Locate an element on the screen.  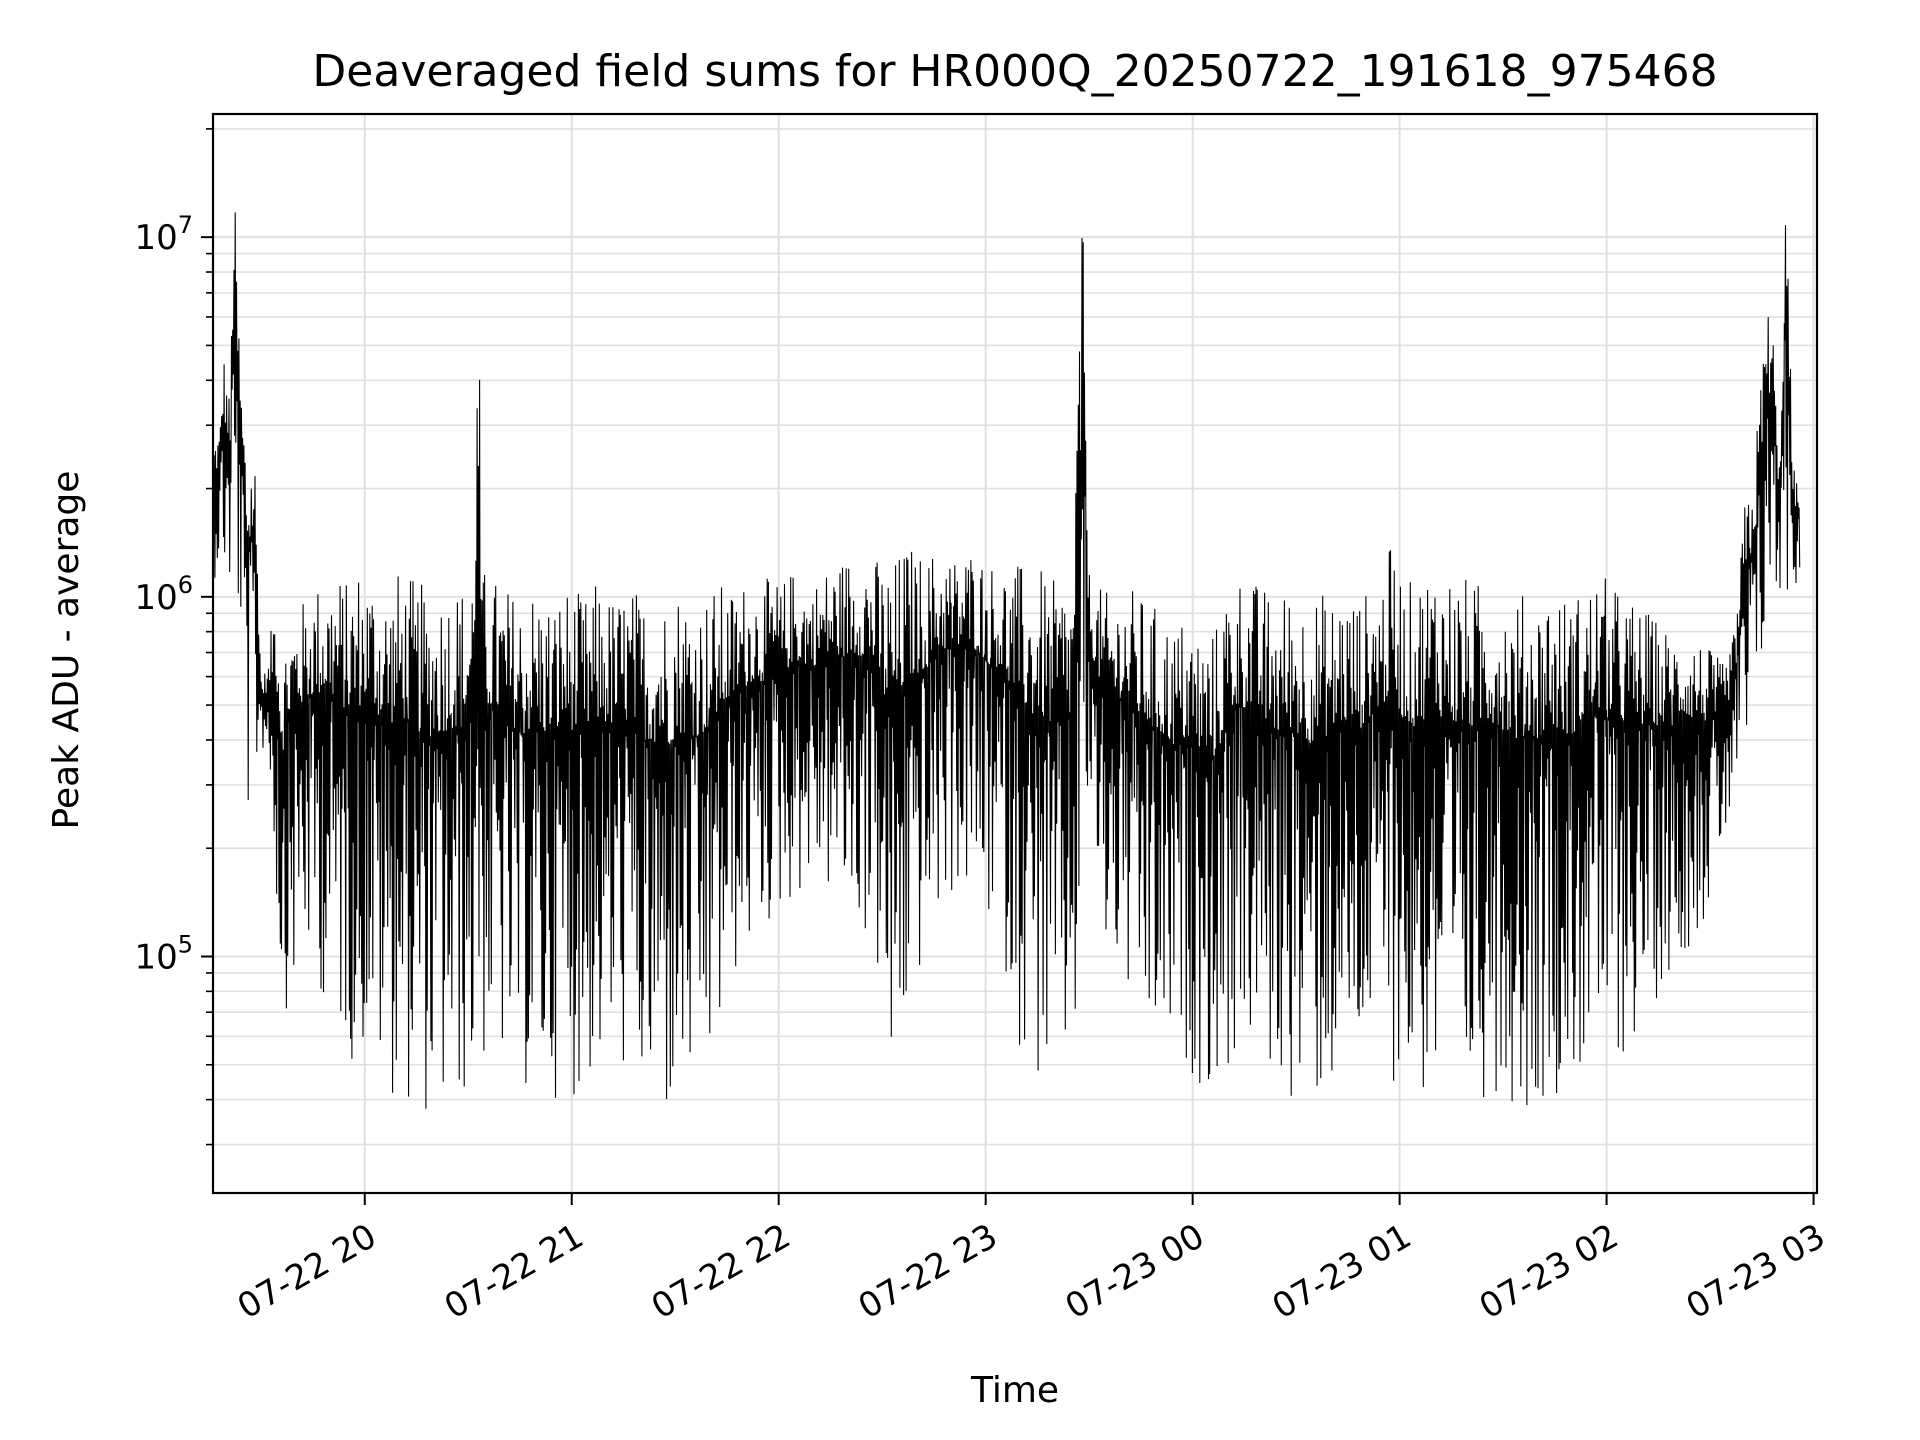
x-tick-label: 07-22 22 is located at coordinates (721, 1271).